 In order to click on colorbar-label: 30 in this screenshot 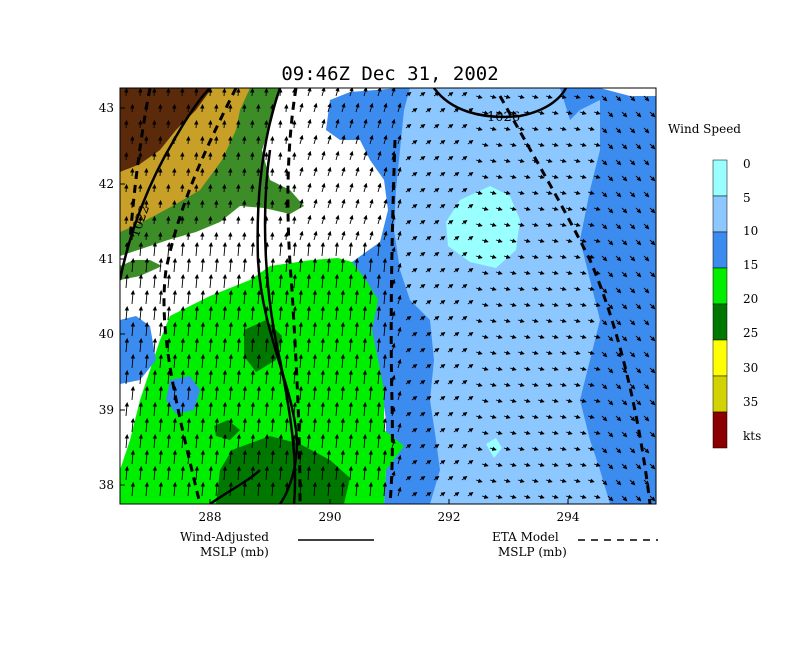, I will do `click(751, 368)`.